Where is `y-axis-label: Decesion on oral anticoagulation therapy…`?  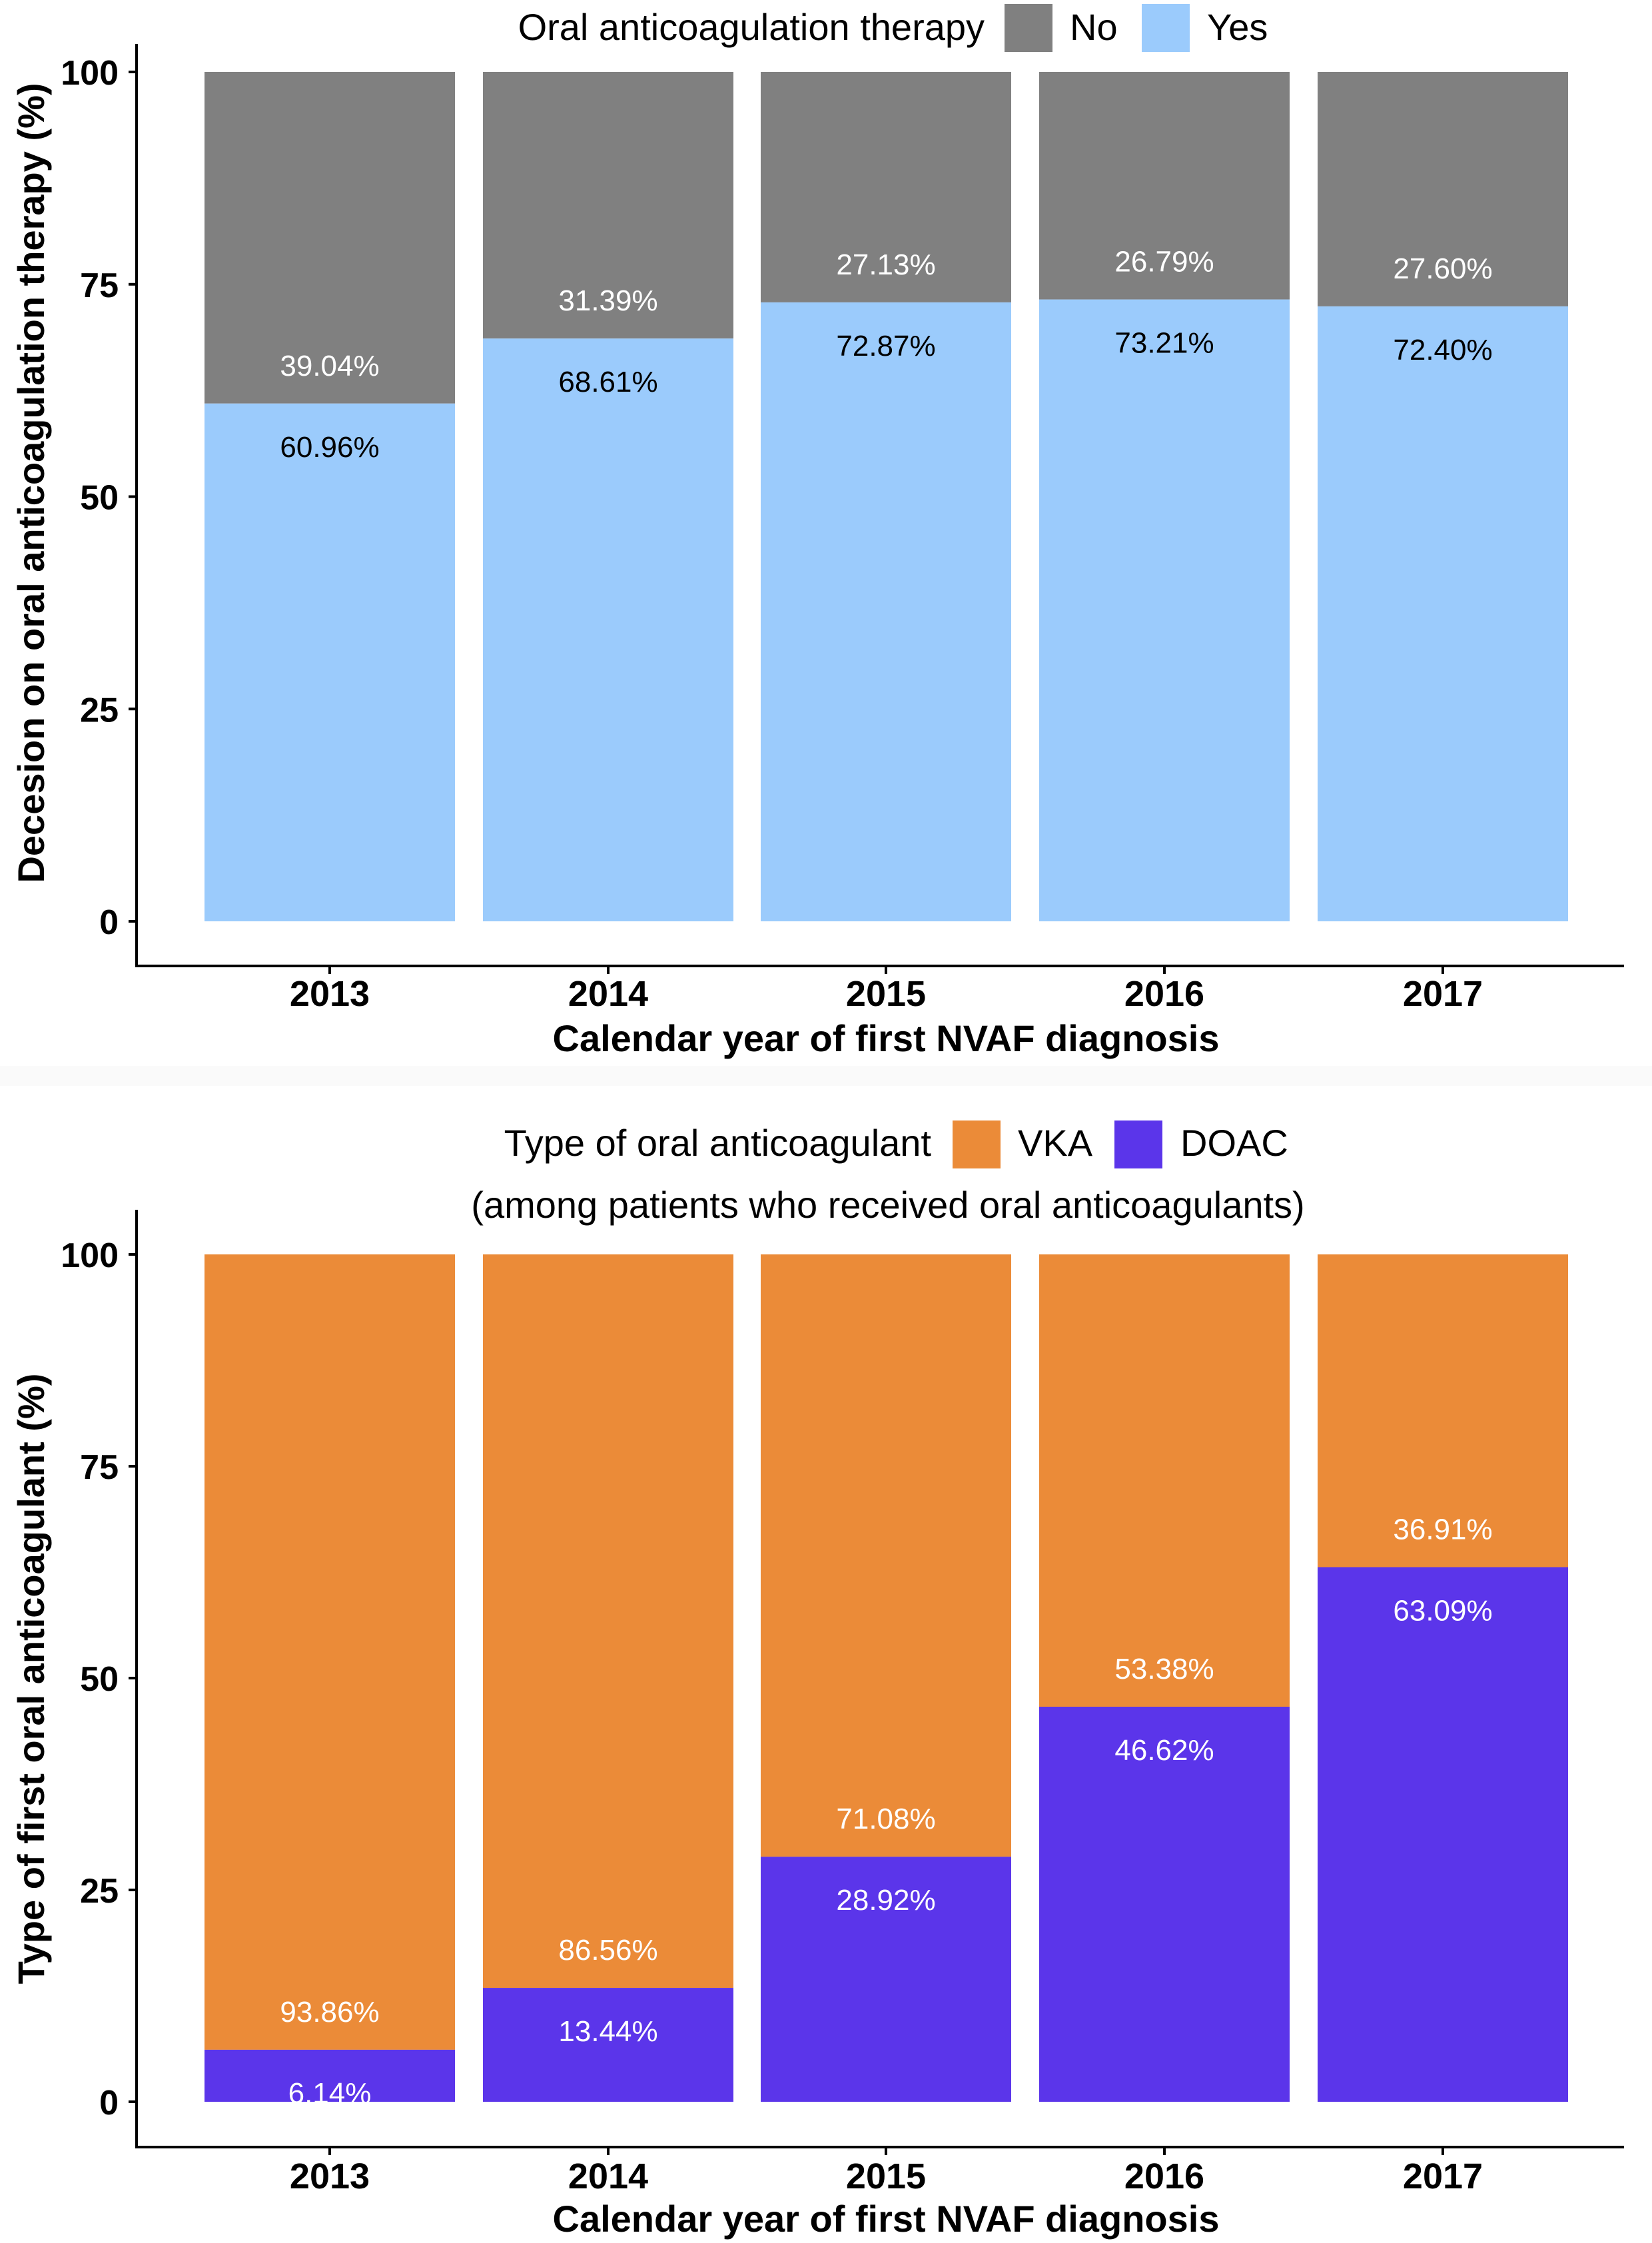
y-axis-label: Decesion on oral anticoagulation therapy… is located at coordinates (31, 483).